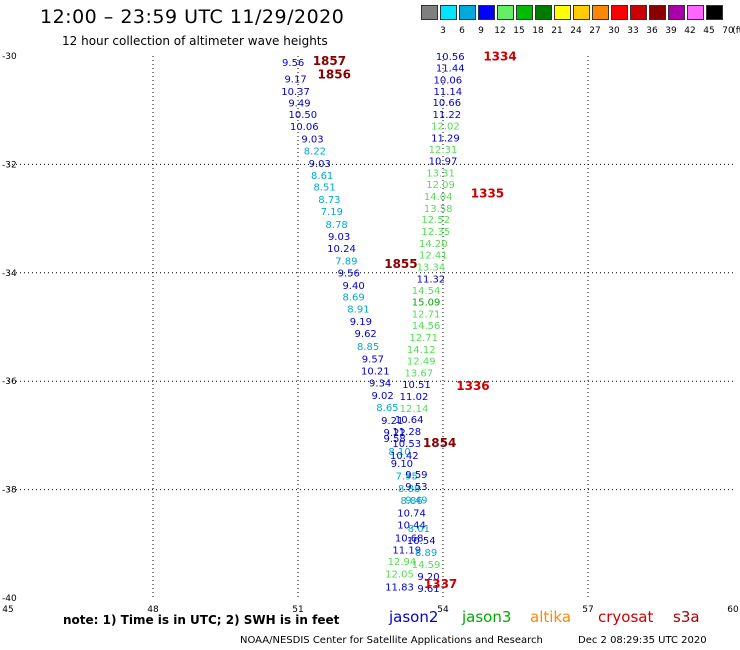 Image resolution: width=740 pixels, height=650 pixels. Describe the element at coordinates (9, 57) in the screenshot. I see `y-tick-label: -30` at that location.